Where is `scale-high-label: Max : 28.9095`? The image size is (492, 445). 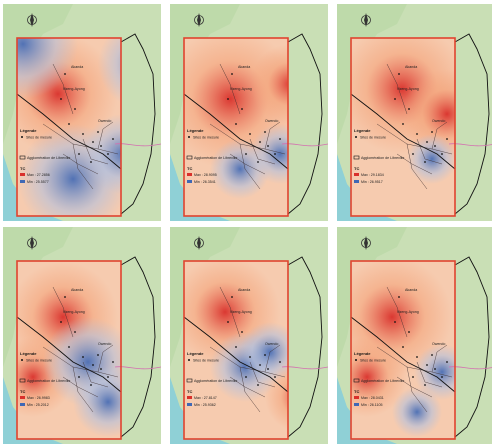 scale-high-label: Max : 28.9095 is located at coordinates (205, 175).